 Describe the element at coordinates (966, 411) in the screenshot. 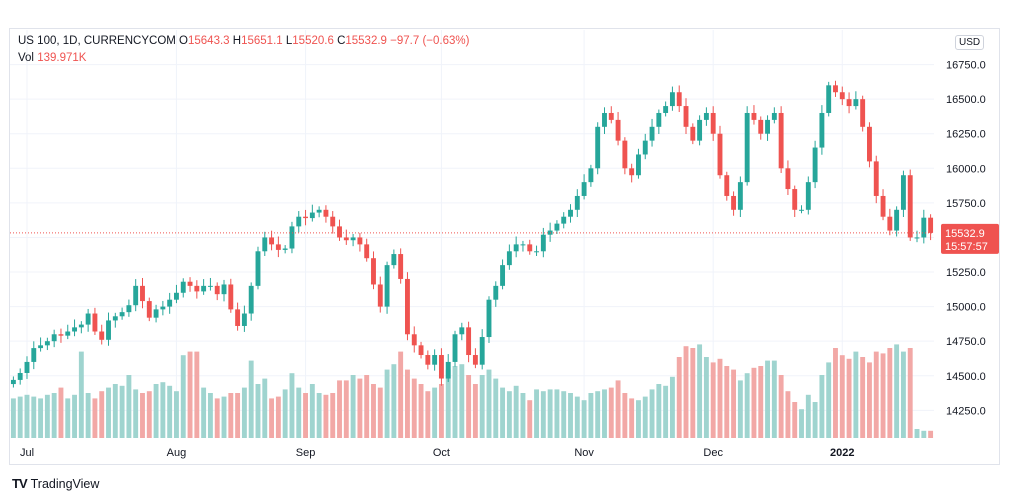

I see `y-tick-label: 14250.0` at that location.